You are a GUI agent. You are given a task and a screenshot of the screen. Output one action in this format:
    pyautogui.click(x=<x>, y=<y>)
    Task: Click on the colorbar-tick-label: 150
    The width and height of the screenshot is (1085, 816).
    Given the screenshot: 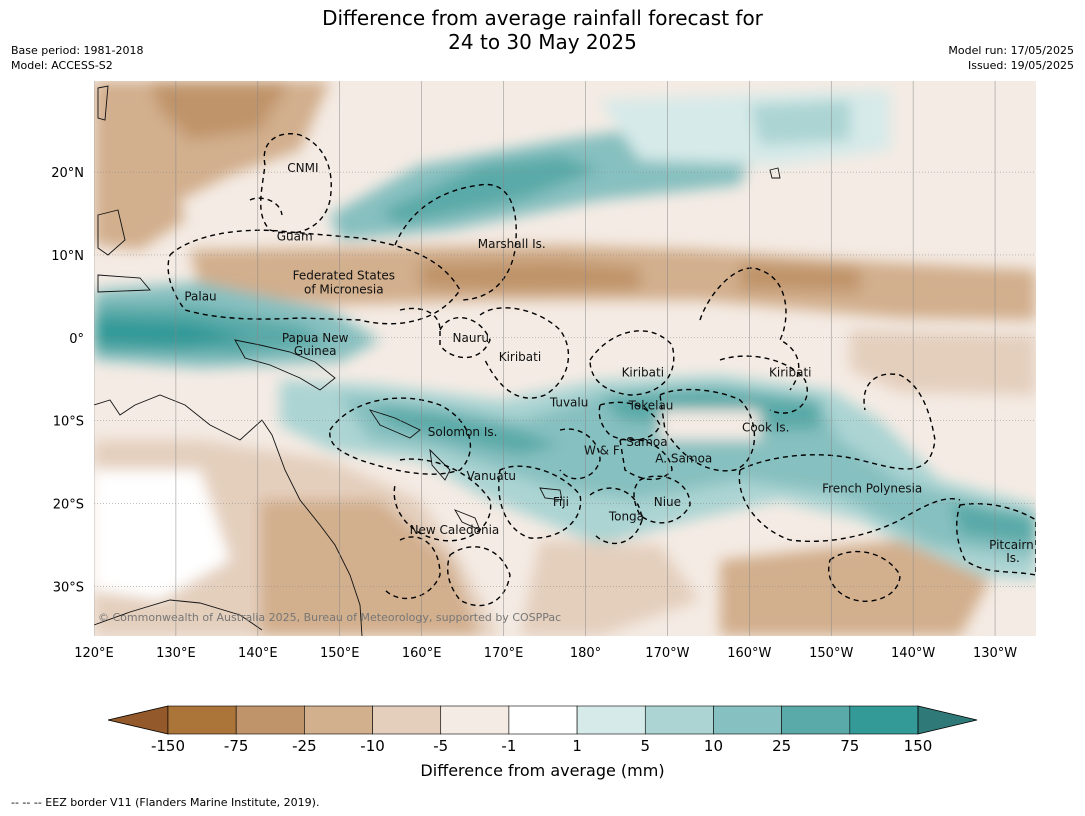 What is the action you would take?
    pyautogui.click(x=918, y=746)
    